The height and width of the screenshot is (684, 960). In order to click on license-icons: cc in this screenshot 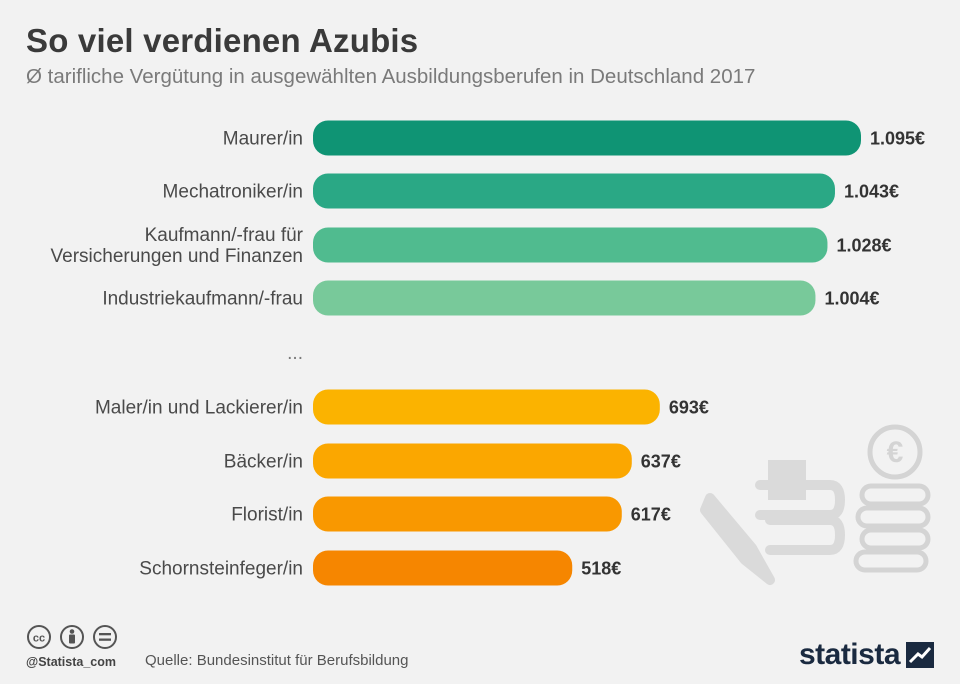, I will do `click(72, 637)`.